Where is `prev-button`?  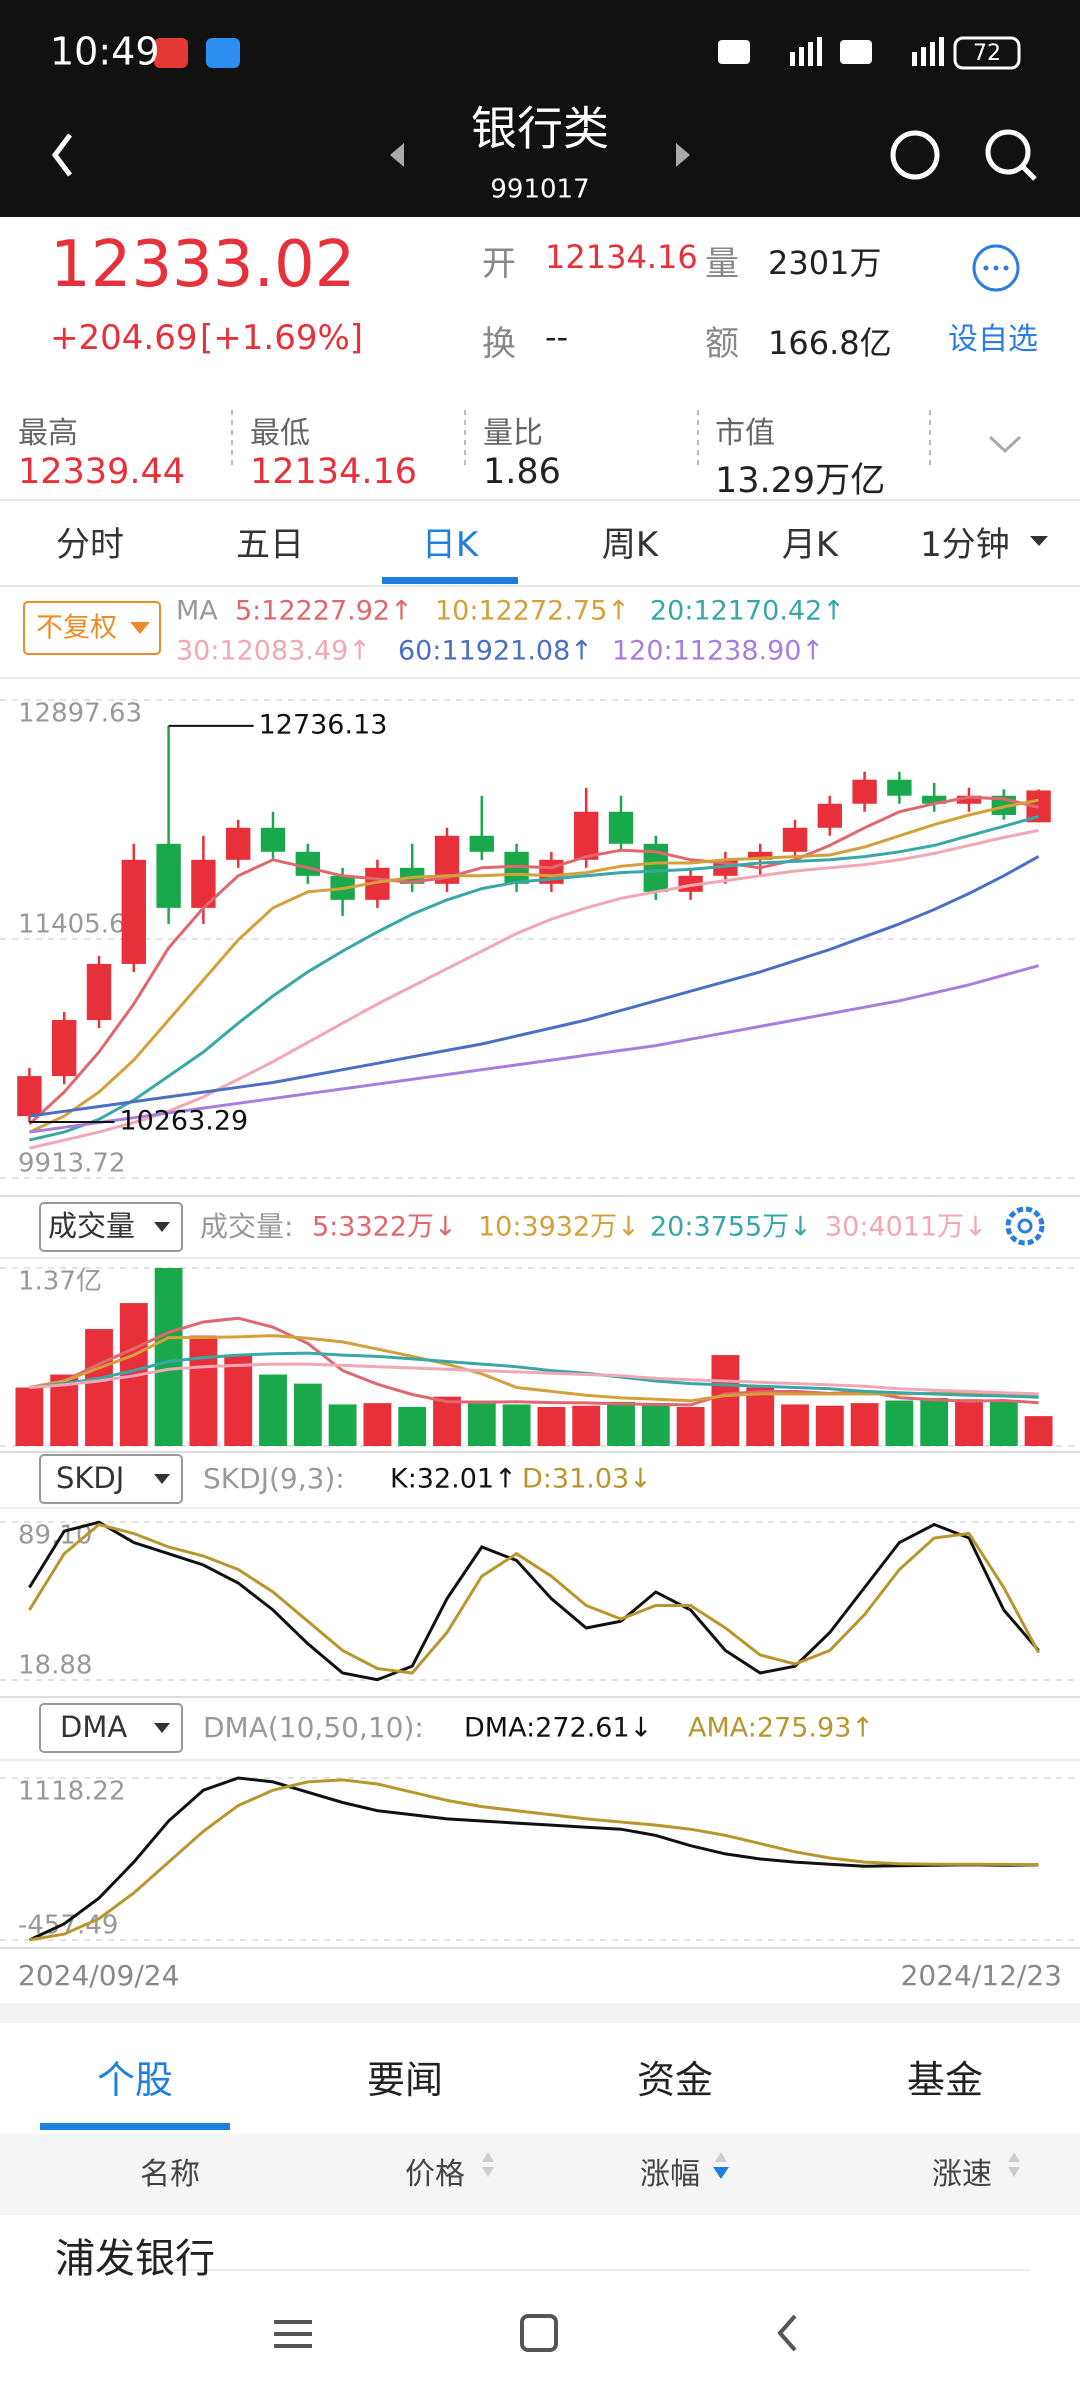
prev-button is located at coordinates (397, 155).